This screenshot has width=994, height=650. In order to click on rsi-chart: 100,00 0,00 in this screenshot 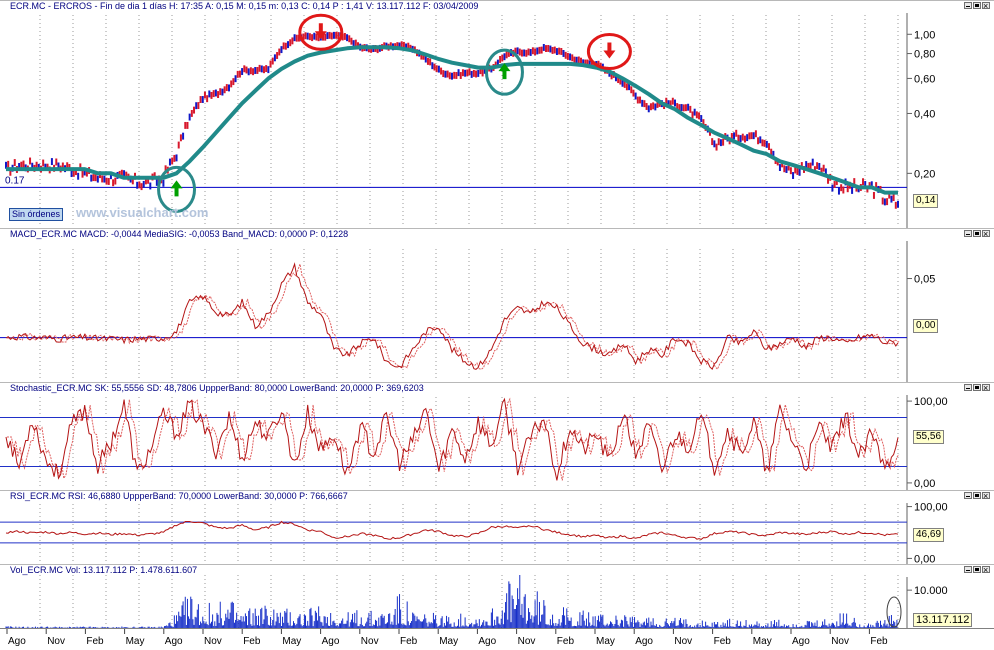, I will do `click(474, 533)`.